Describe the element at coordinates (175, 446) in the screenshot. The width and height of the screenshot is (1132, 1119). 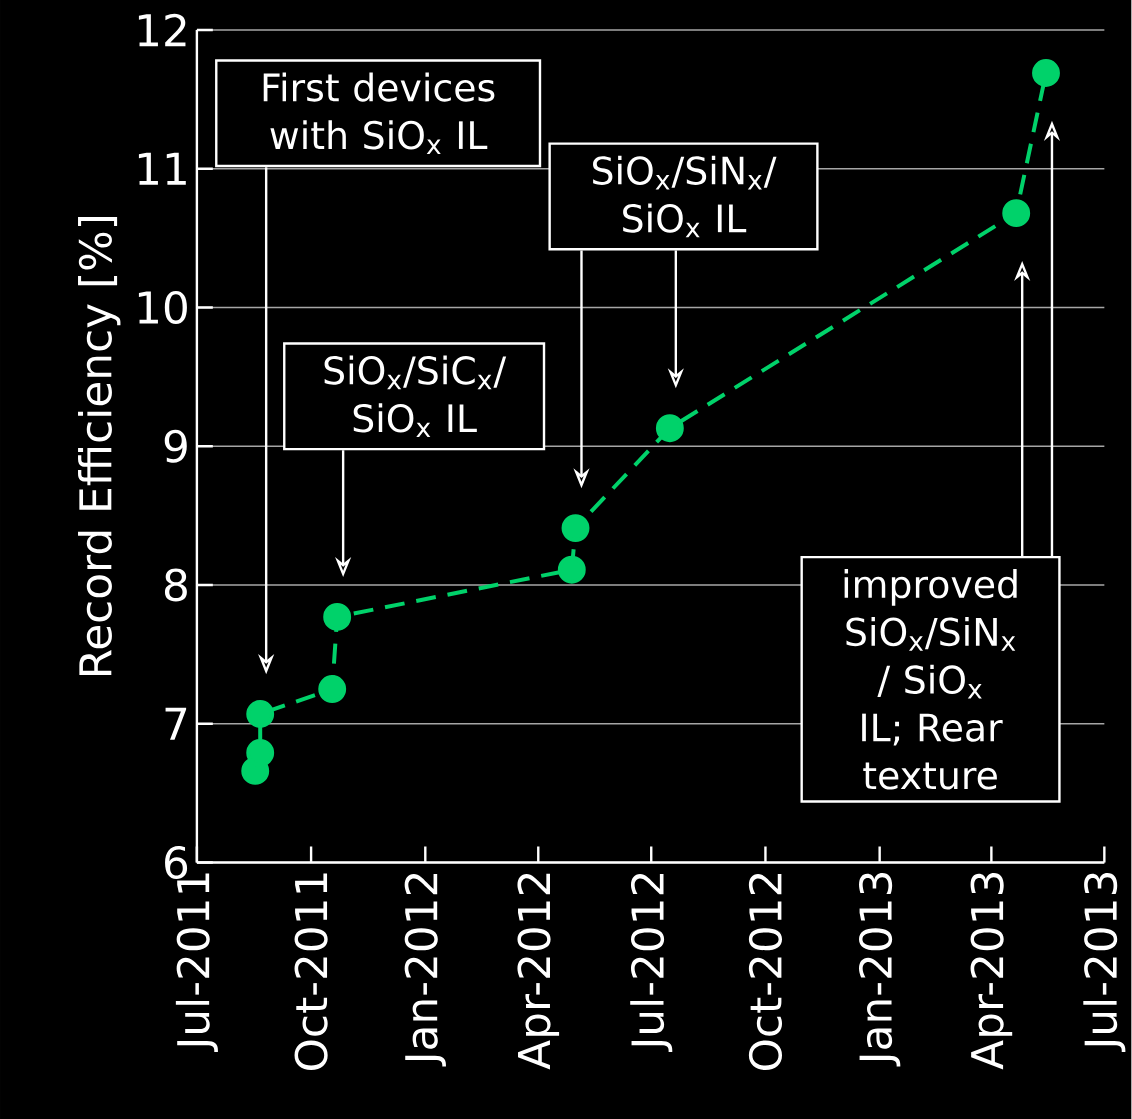
I see `y-tick-label: 9` at that location.